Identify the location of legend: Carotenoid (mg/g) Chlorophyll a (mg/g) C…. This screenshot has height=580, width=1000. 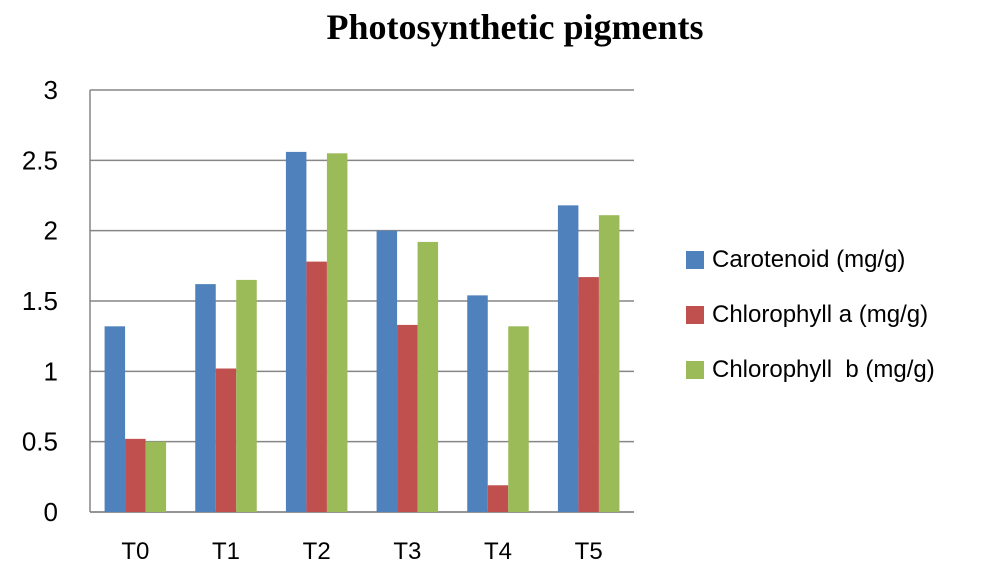
(810, 328).